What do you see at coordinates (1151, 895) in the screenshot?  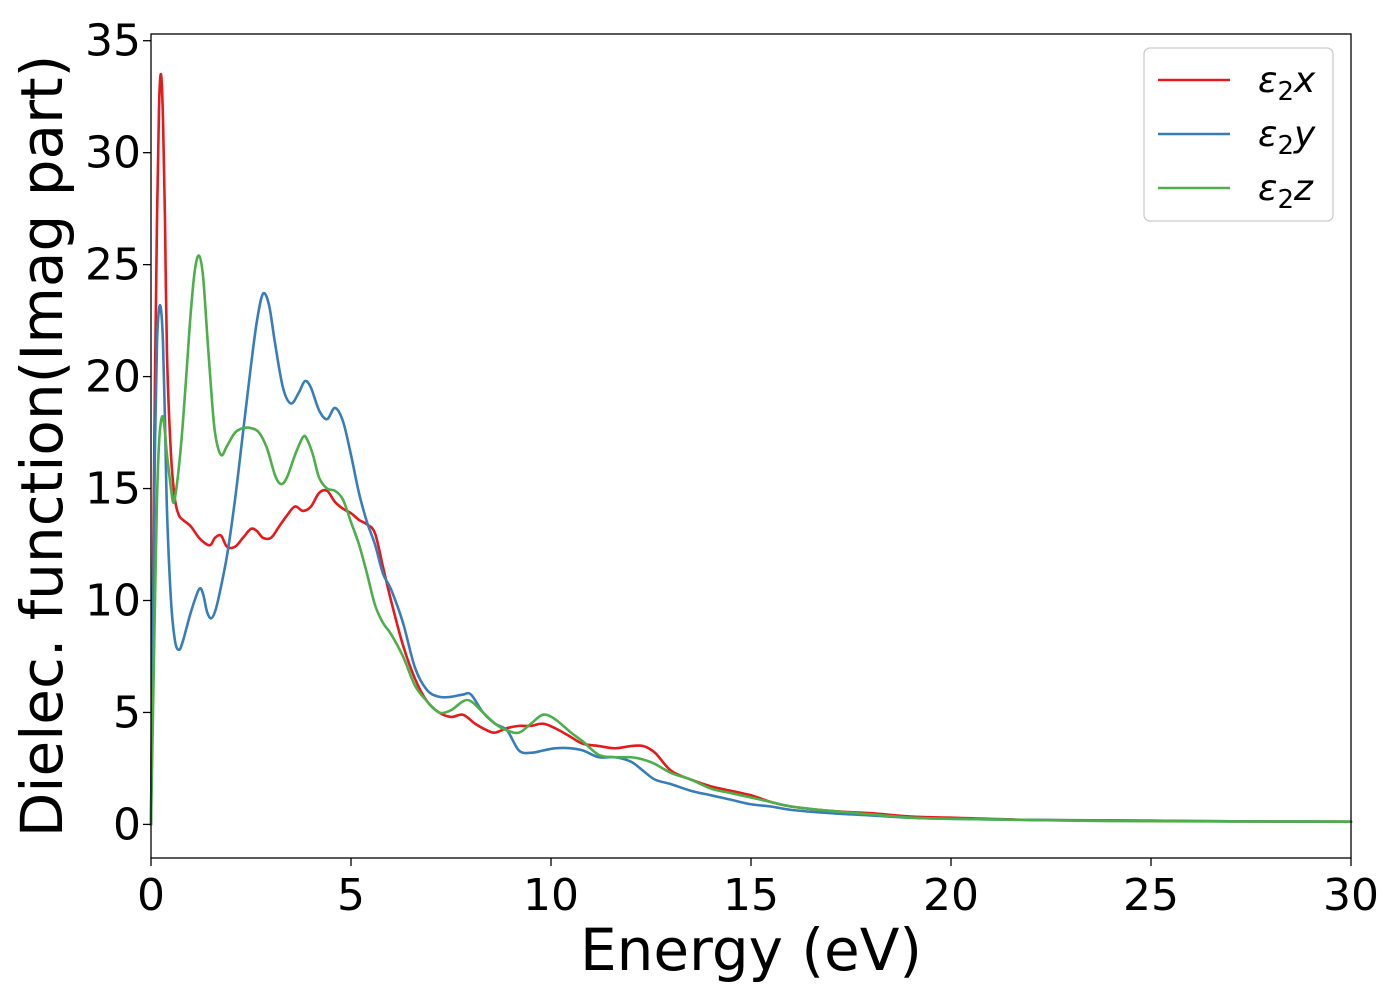 I see `x-tick-label: 25` at bounding box center [1151, 895].